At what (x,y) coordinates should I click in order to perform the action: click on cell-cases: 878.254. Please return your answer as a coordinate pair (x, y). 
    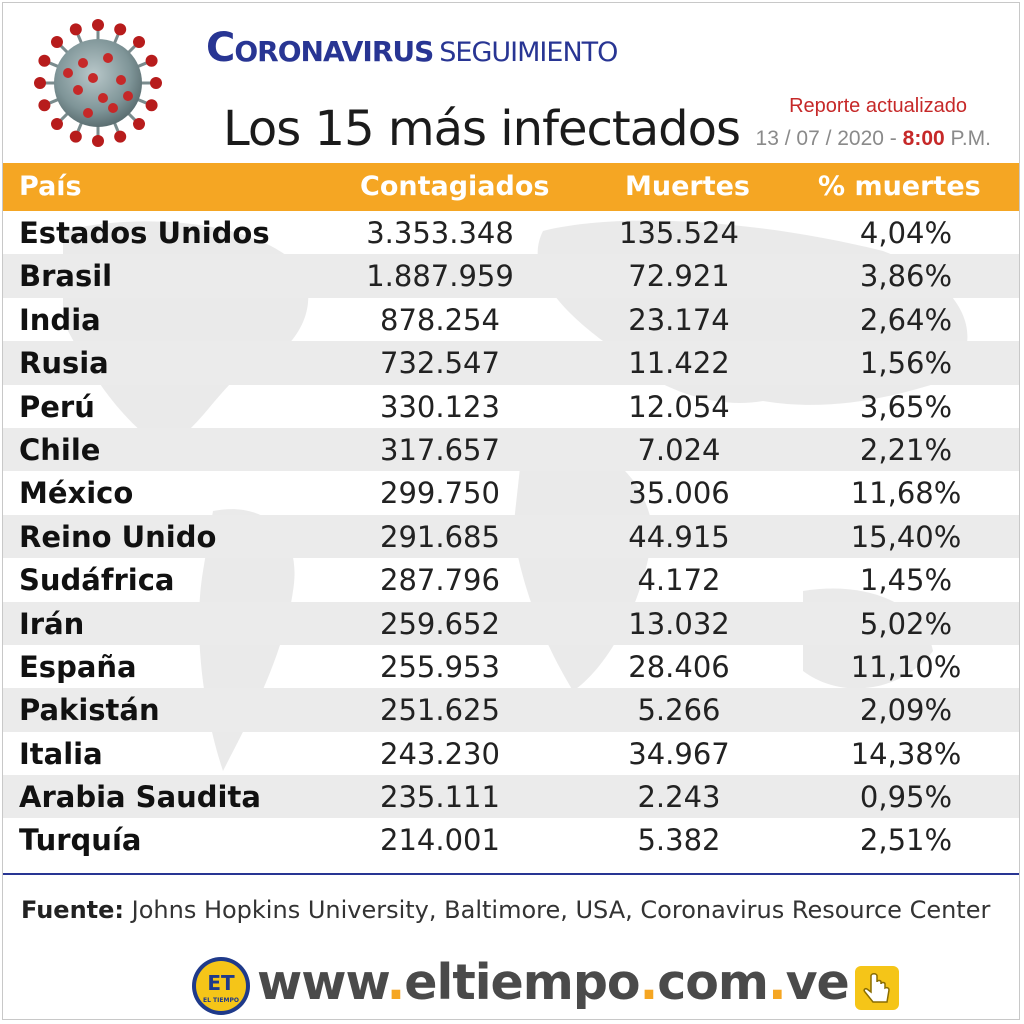
    Looking at the image, I should click on (440, 319).